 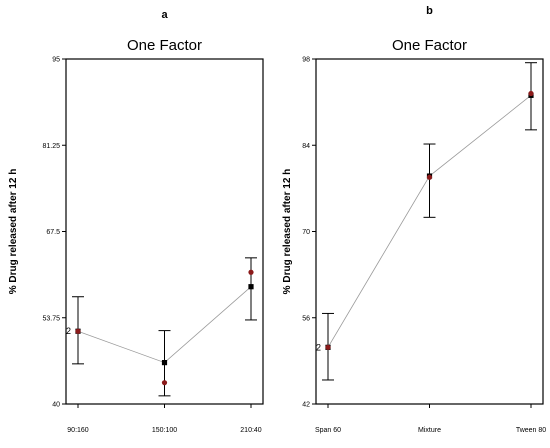 What do you see at coordinates (164, 430) in the screenshot?
I see `x-tick-label: 150:100` at bounding box center [164, 430].